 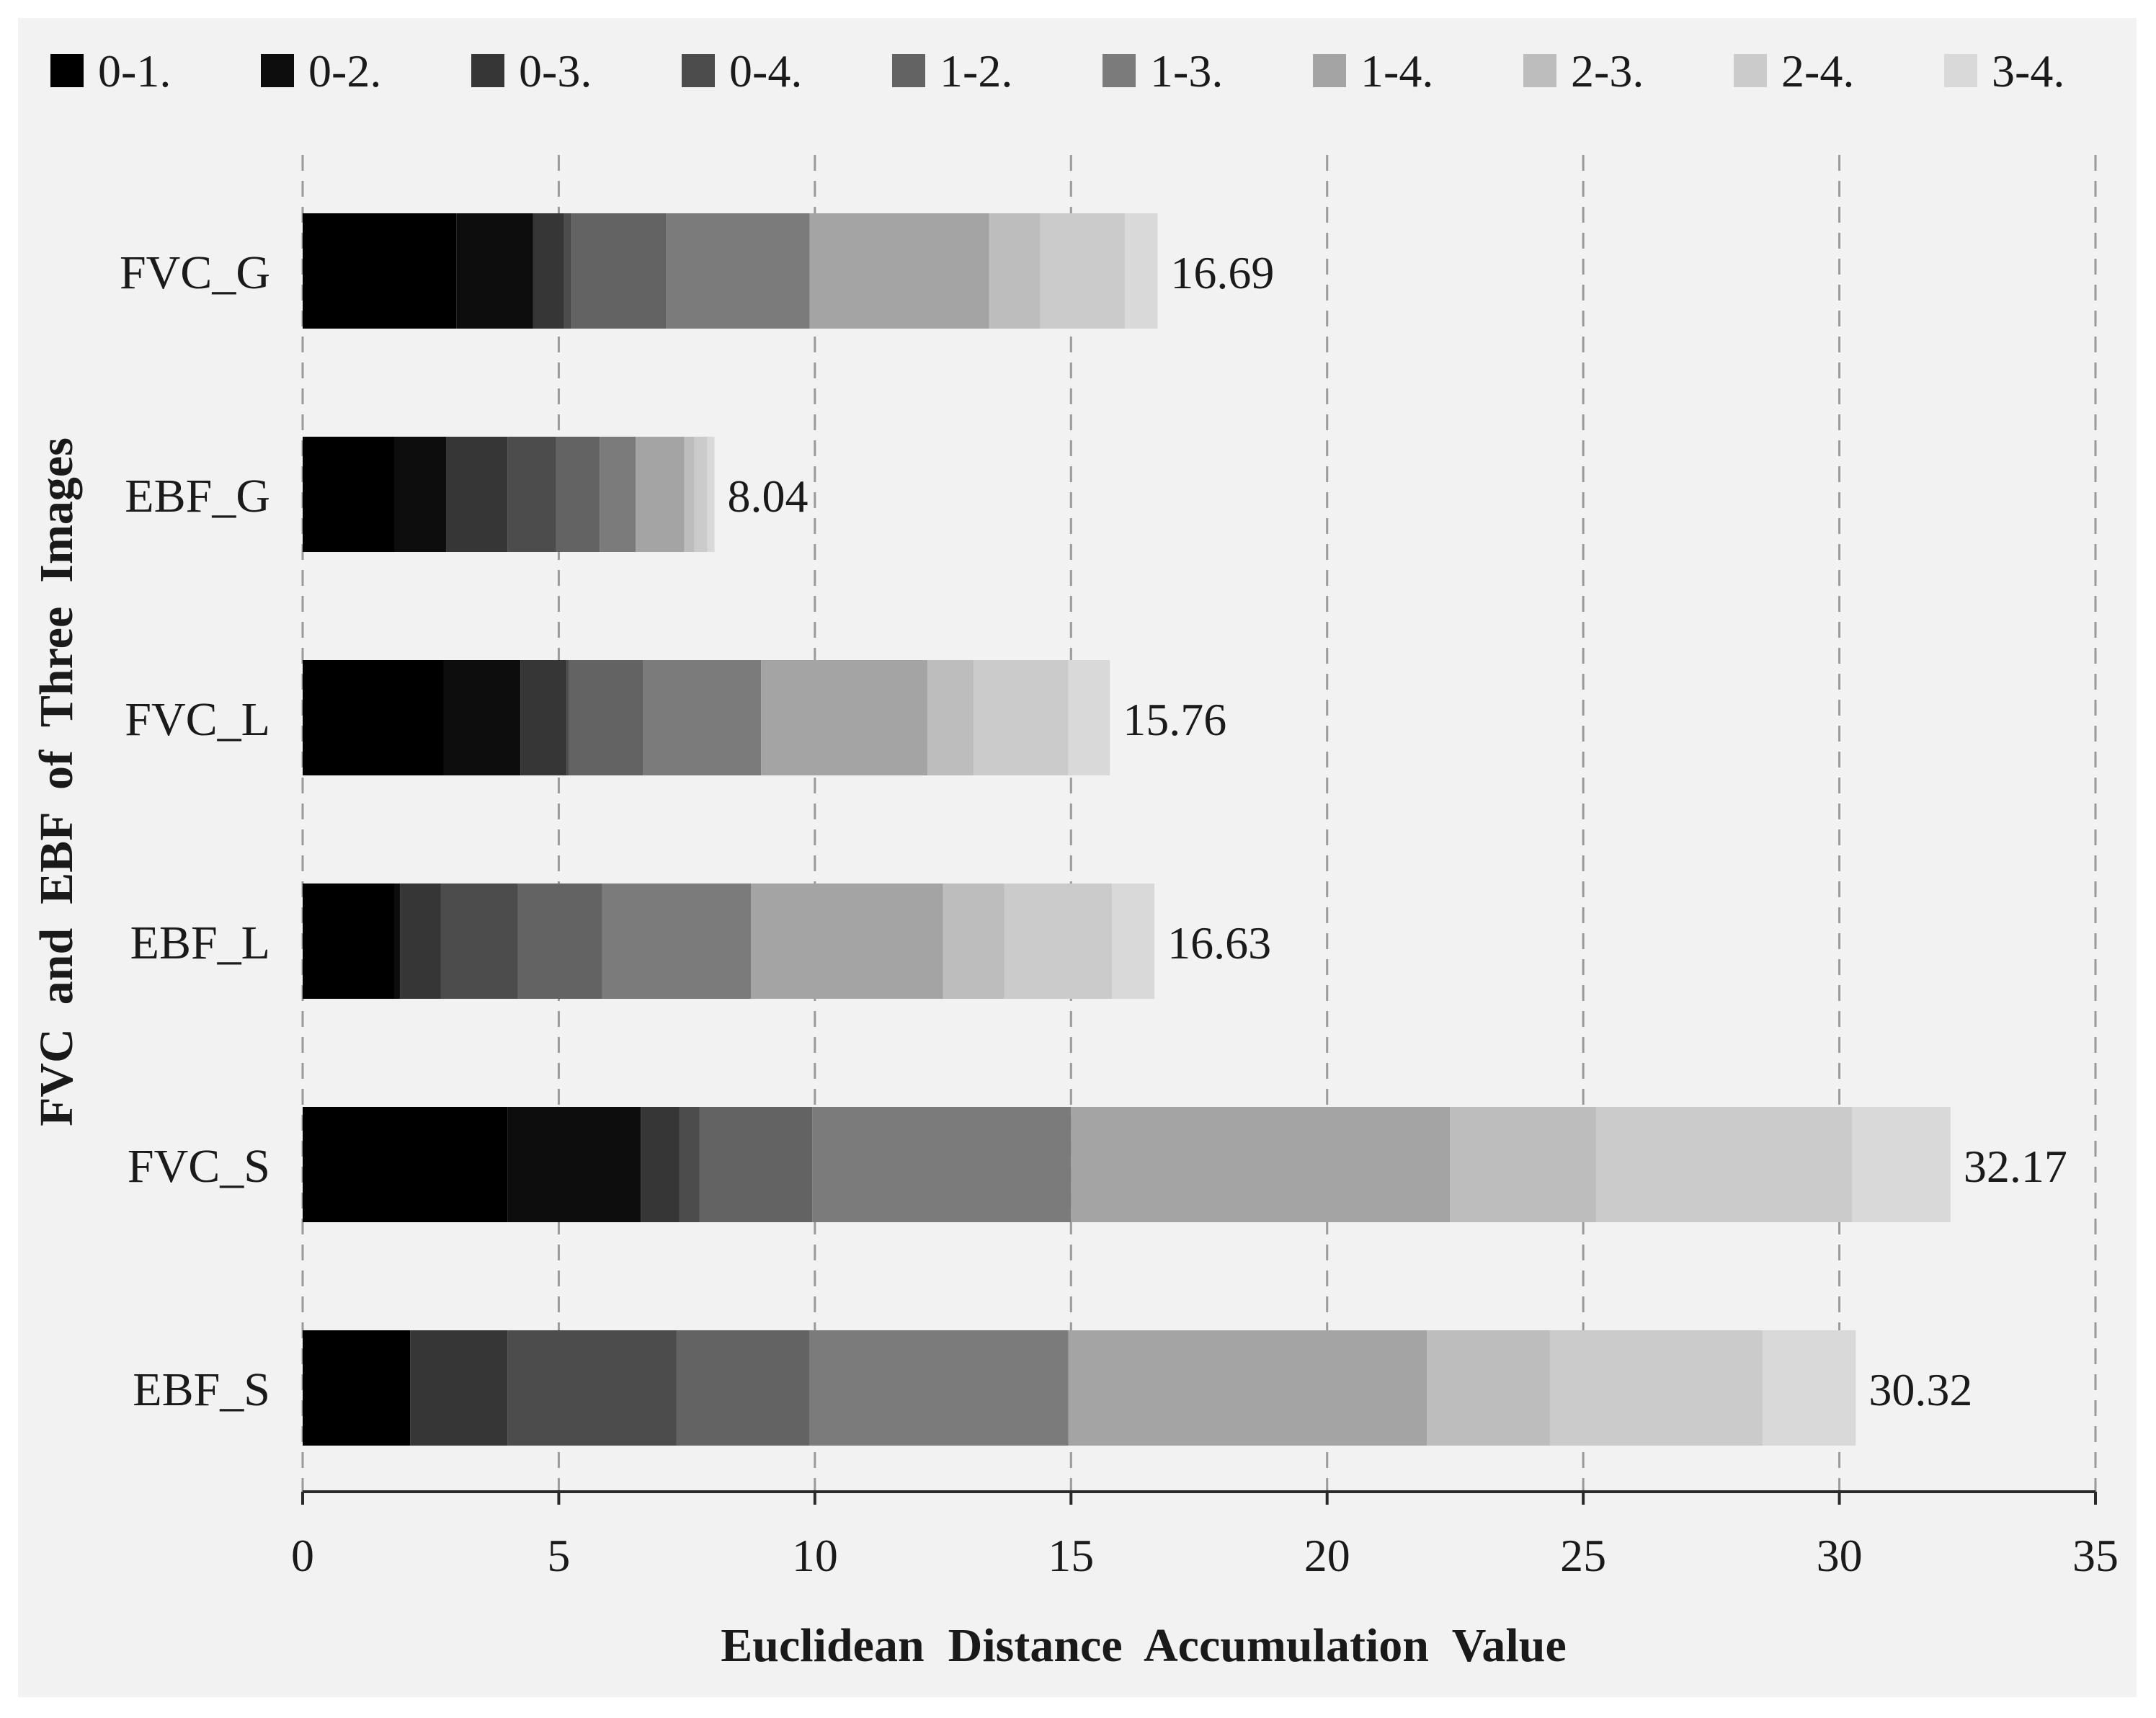 What do you see at coordinates (197, 719) in the screenshot?
I see `category-label: FVC_L` at bounding box center [197, 719].